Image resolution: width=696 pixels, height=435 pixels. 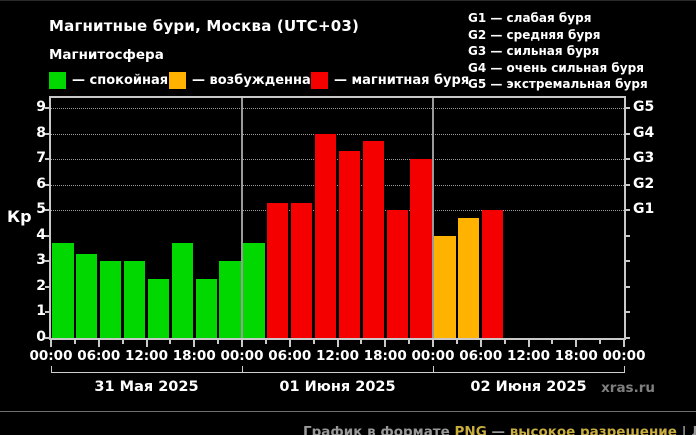 What do you see at coordinates (146, 387) in the screenshot?
I see `date-label: 31 Мая 2025` at bounding box center [146, 387].